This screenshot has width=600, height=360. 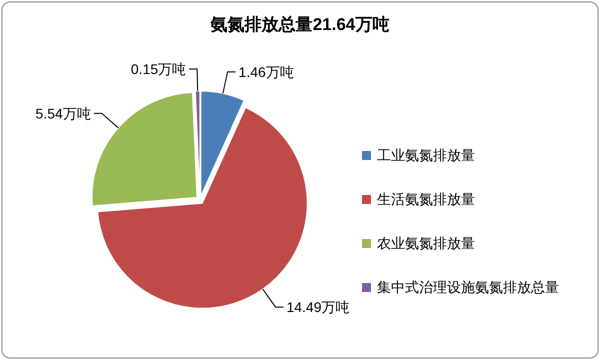 I want to click on legend-label: 农业氨氮排放量, so click(x=426, y=243).